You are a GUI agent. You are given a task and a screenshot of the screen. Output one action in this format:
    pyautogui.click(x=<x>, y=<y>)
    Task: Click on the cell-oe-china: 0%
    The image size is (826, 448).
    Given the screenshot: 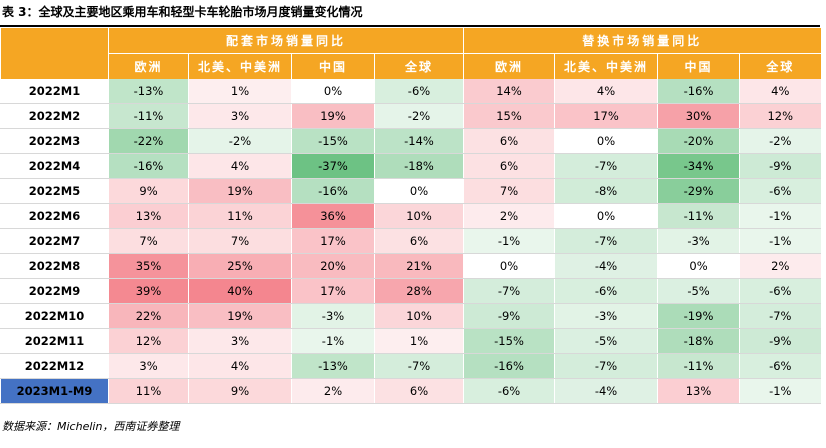 What is the action you would take?
    pyautogui.click(x=333, y=91)
    